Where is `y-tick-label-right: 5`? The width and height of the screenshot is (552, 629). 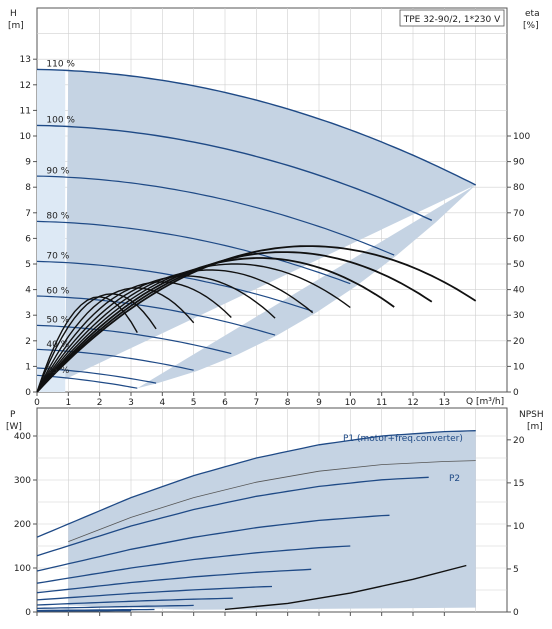 y-tick-label-right: 5 is located at coordinates (516, 570).